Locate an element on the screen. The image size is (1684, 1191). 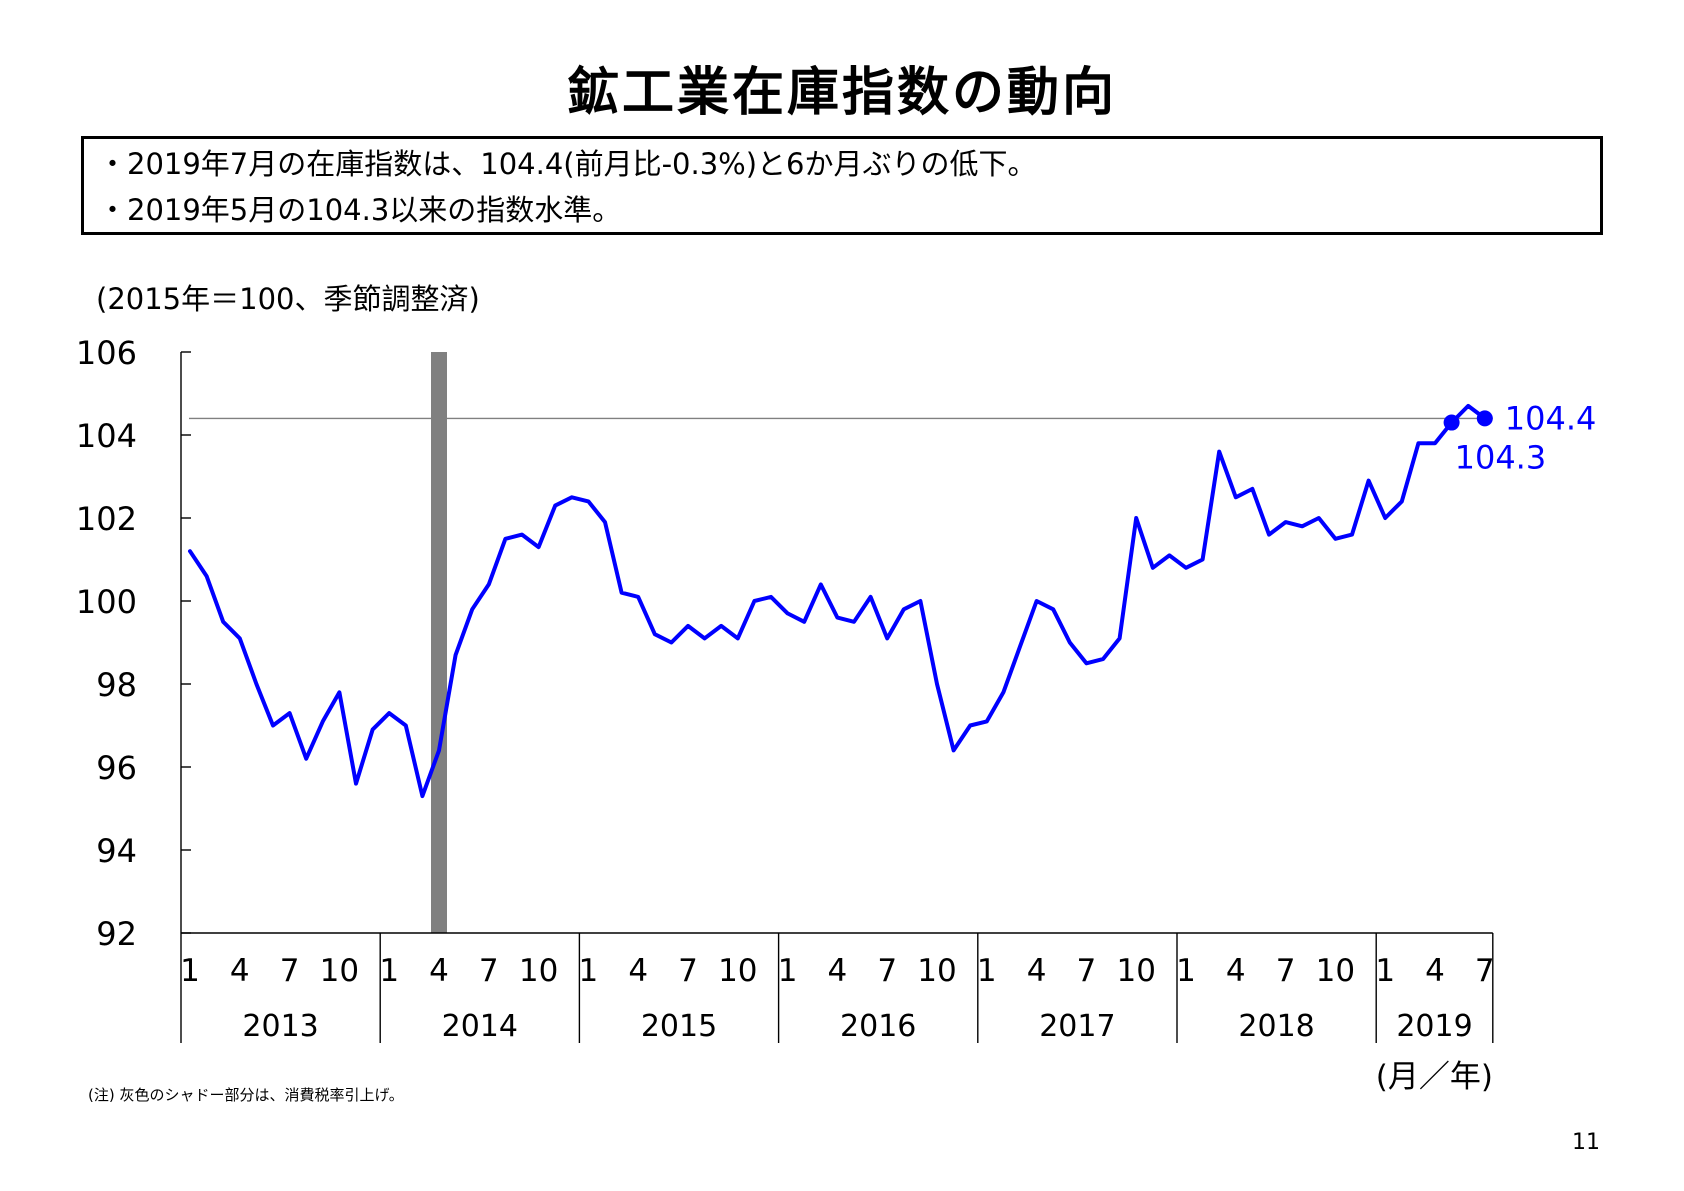
y-tick-label: 100 is located at coordinates (106, 602).